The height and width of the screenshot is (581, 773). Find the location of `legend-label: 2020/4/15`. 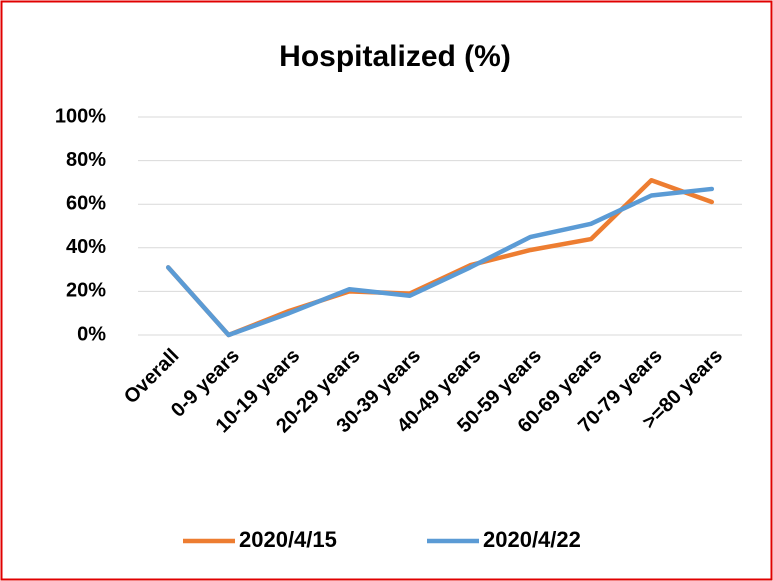

legend-label: 2020/4/15 is located at coordinates (288, 539).